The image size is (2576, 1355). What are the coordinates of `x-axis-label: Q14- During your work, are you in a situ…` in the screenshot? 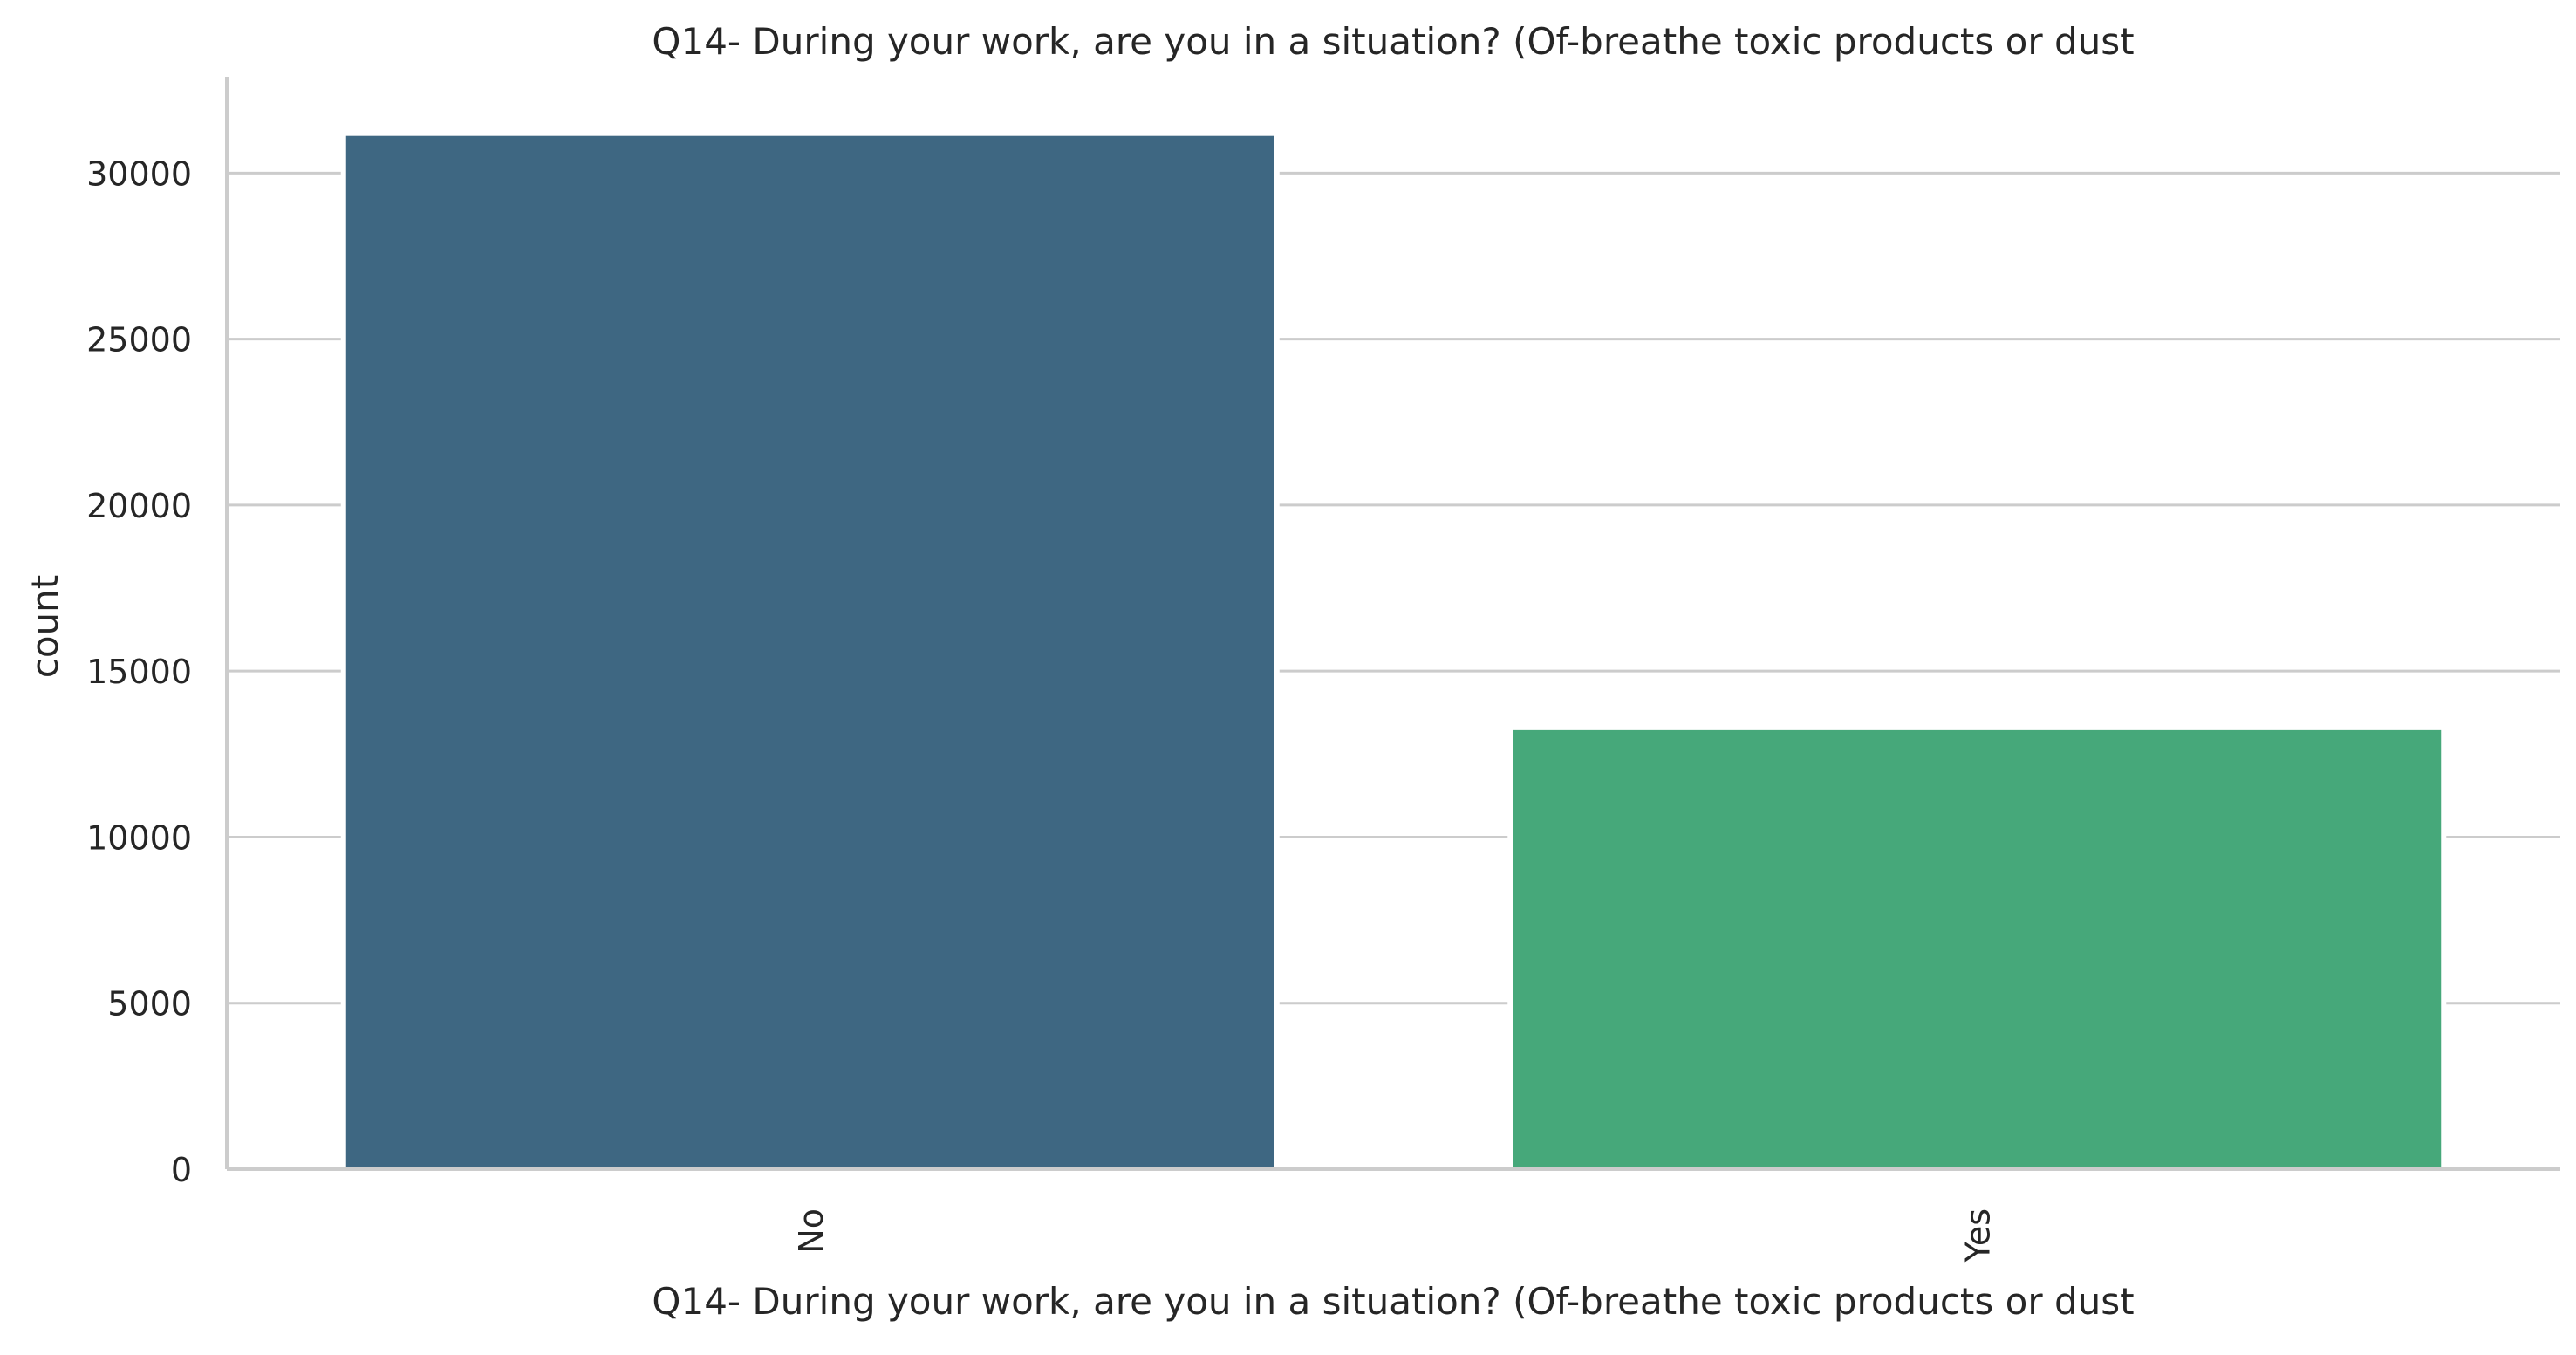 It's located at (1393, 1301).